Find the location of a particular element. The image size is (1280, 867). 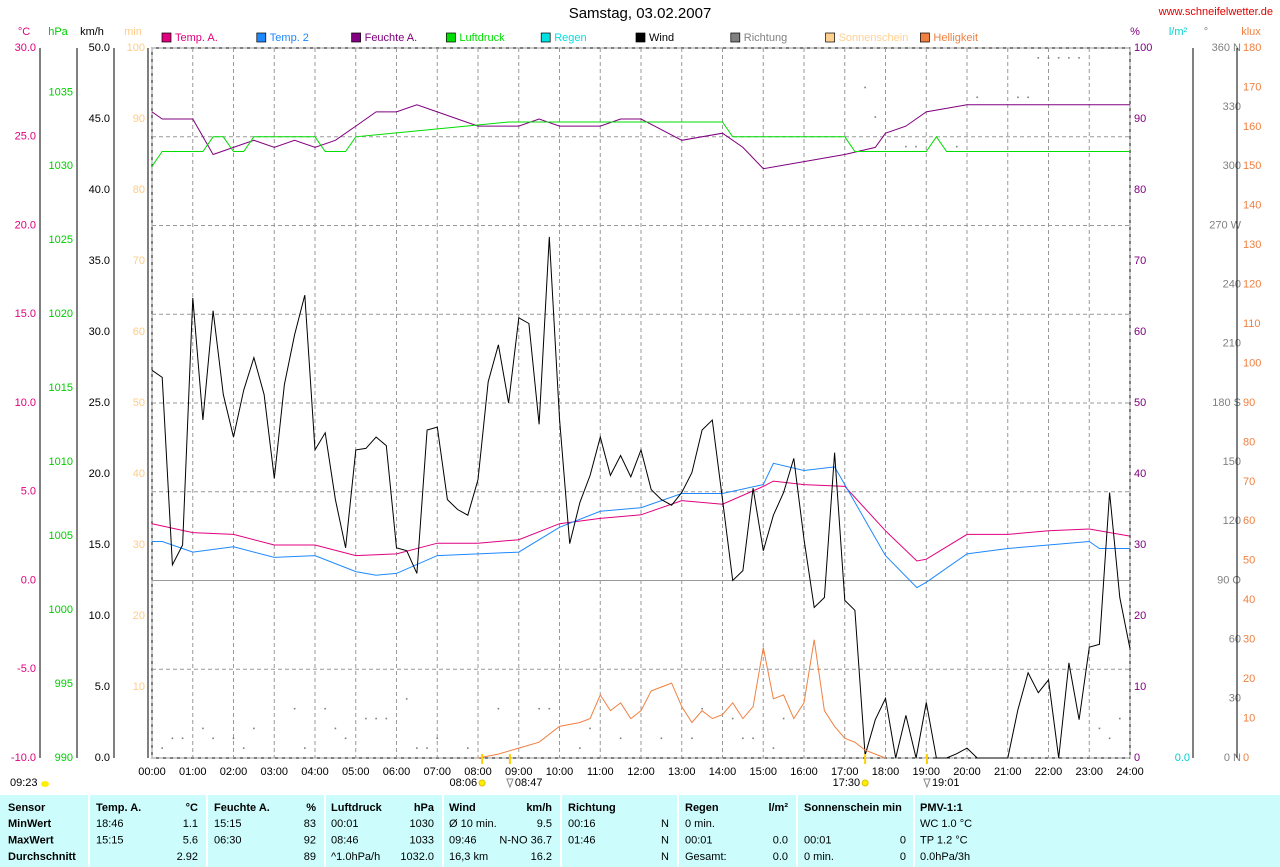

table-cell: N-NO 36.7 is located at coordinates (525, 840).